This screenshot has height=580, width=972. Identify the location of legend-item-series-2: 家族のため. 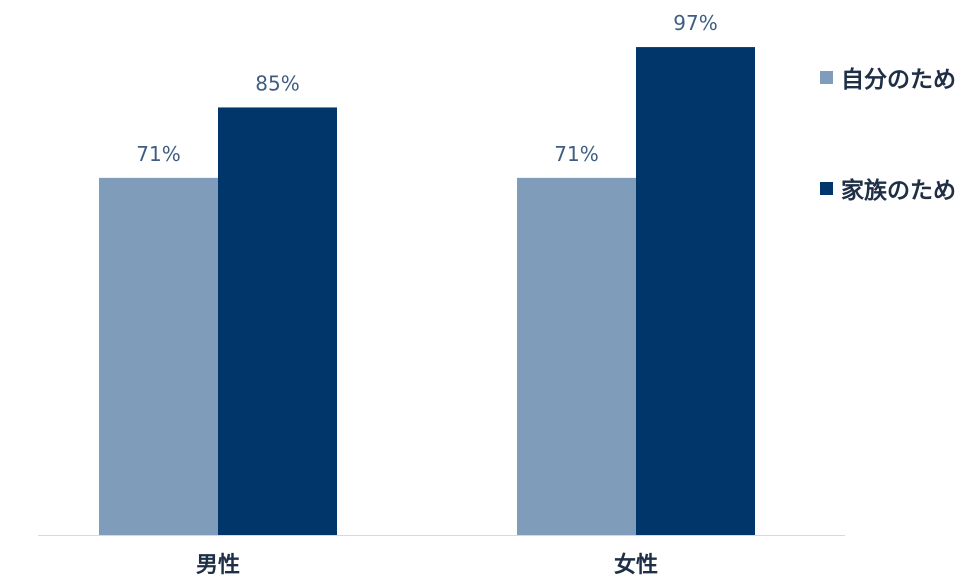
(888, 188).